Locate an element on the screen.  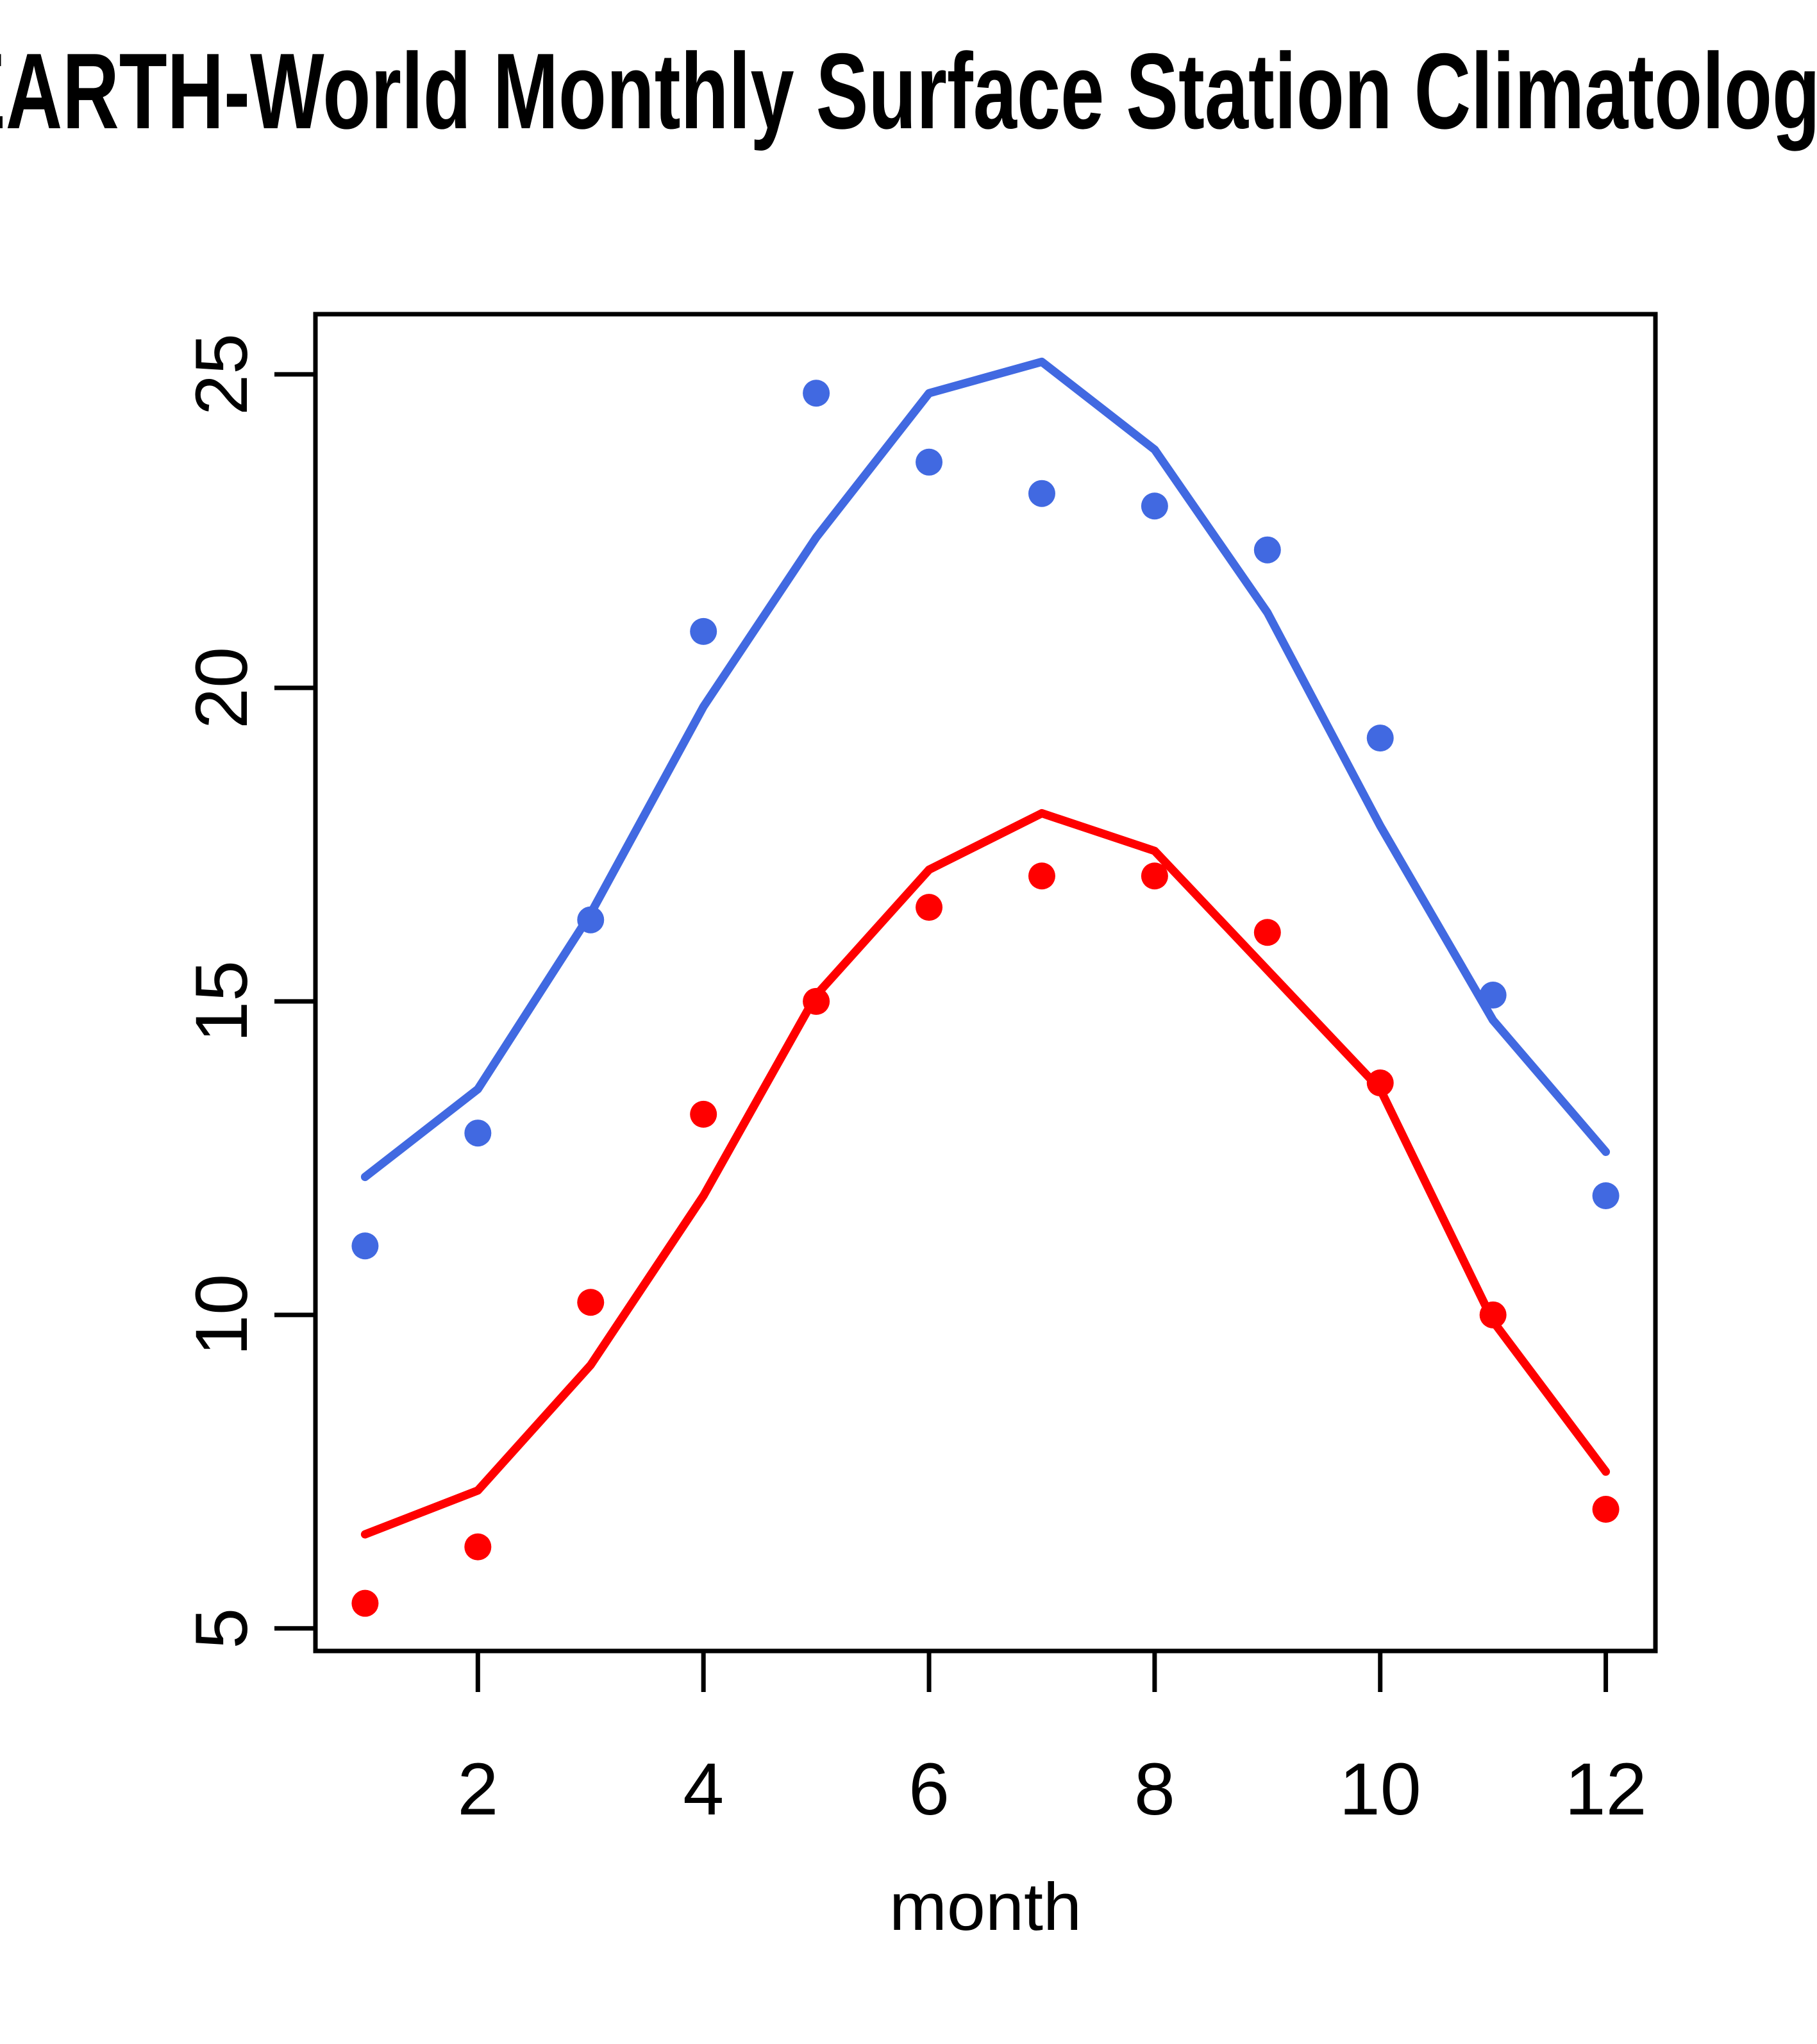
x-axis-title: month is located at coordinates (986, 1908).